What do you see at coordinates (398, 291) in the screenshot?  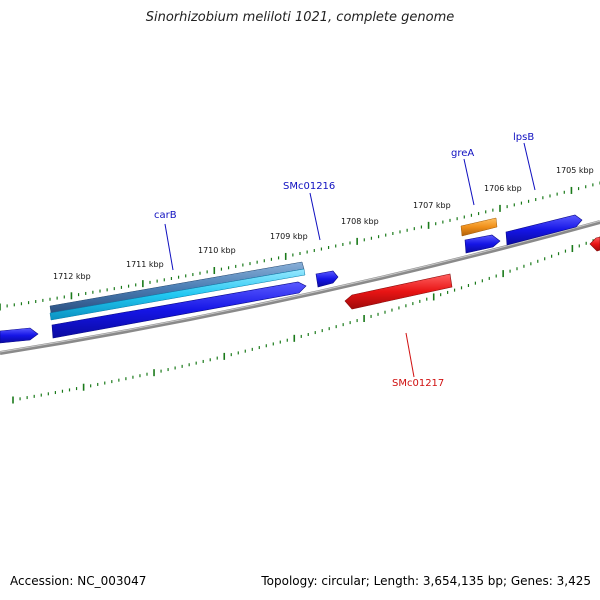 I see `gene-SMc01217` at bounding box center [398, 291].